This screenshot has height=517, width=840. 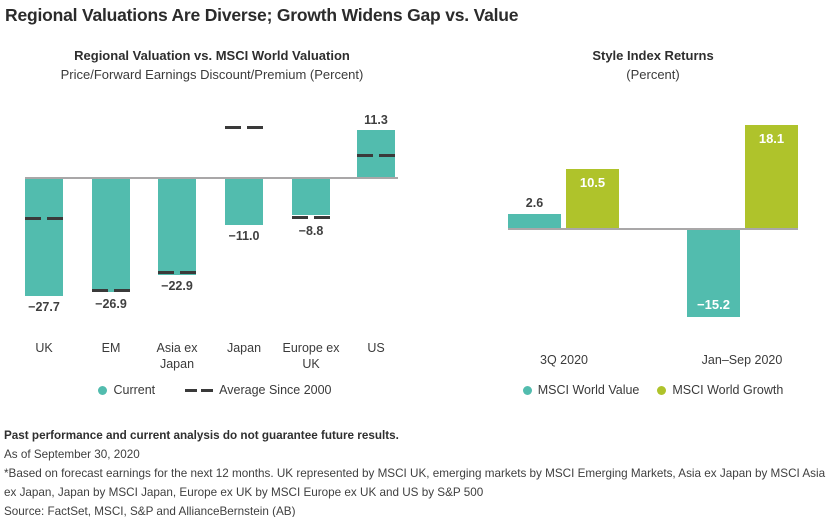 I want to click on avg-dash-em, so click(x=111, y=291).